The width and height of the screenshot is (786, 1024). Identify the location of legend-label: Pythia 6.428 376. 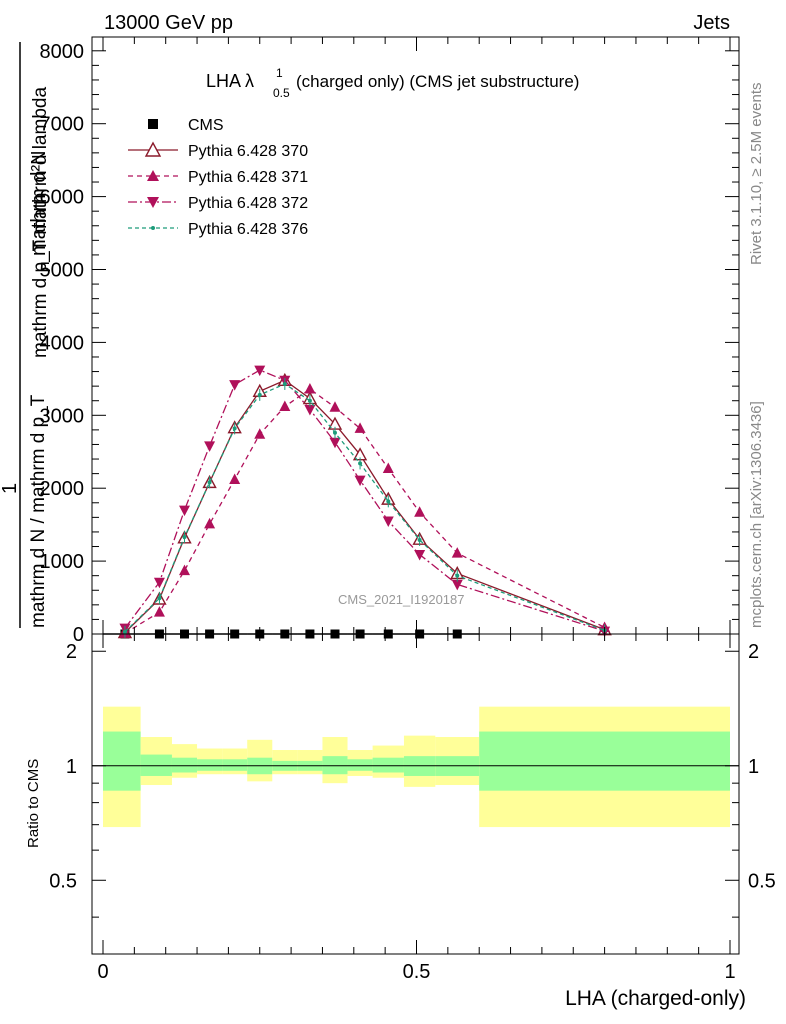
(248, 229).